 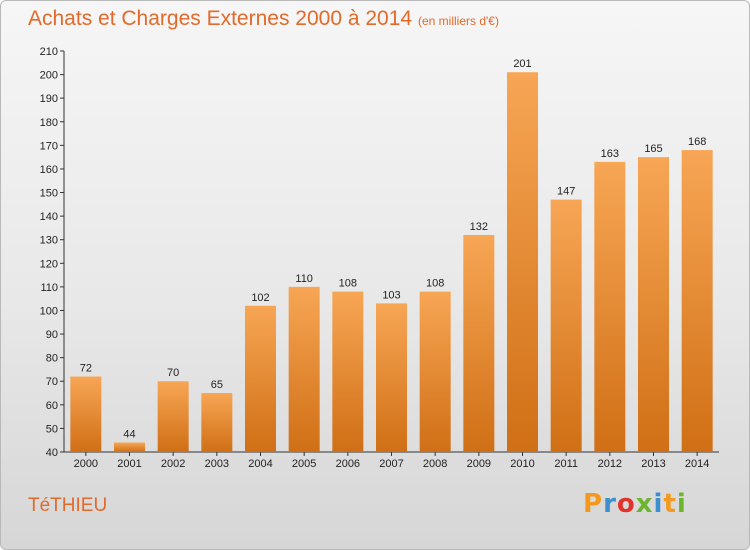 What do you see at coordinates (49, 241) in the screenshot?
I see `y-tick-label: 130` at bounding box center [49, 241].